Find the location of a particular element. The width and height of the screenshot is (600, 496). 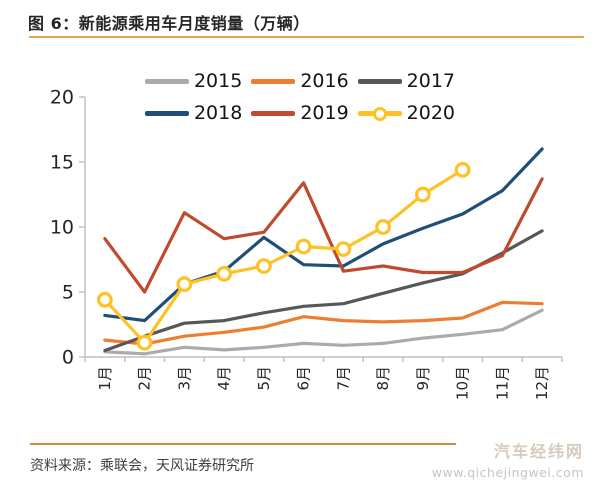

x-axis-label: 4月 is located at coordinates (224, 378).